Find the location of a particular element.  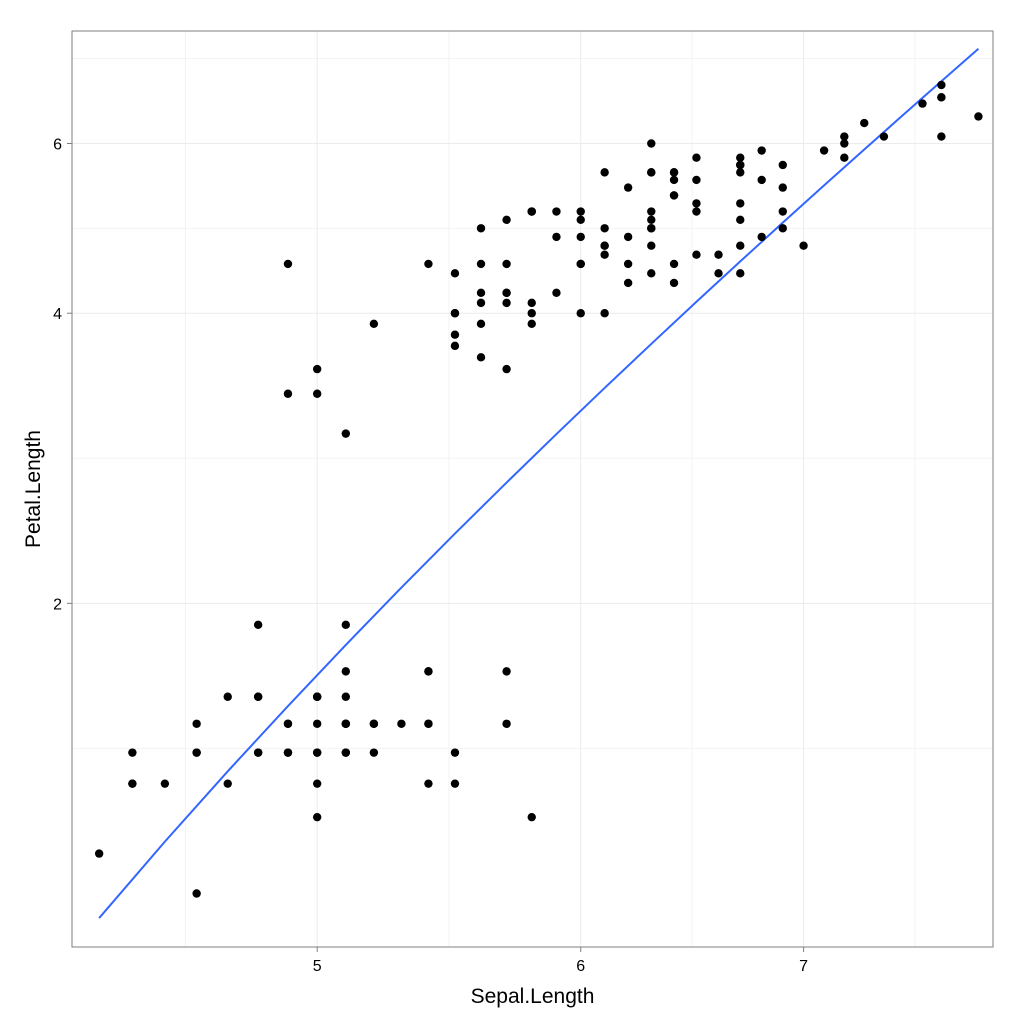

x-axis: 5 6 7 is located at coordinates (560, 961).